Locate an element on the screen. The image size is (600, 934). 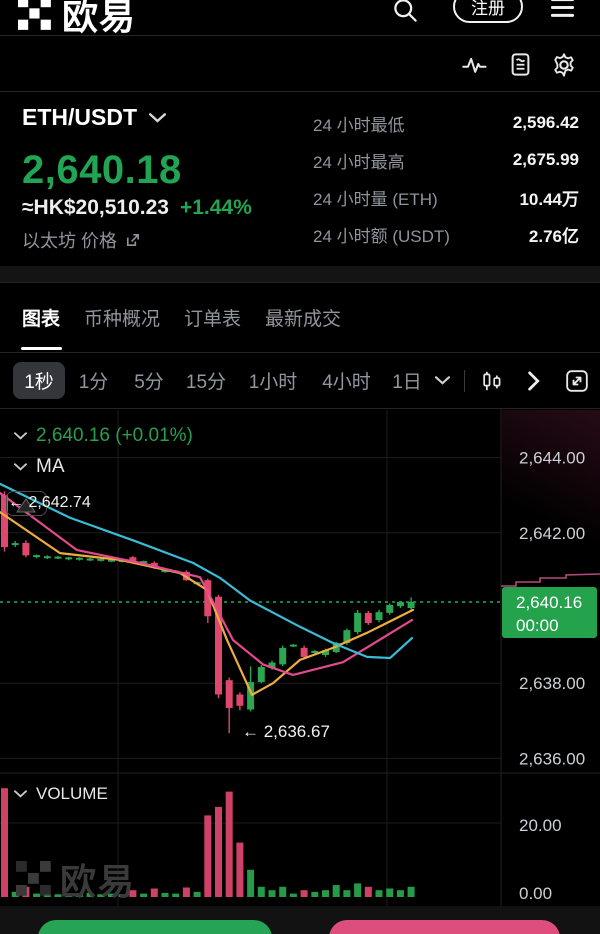
timeframe-4h: 4小时 is located at coordinates (346, 382).